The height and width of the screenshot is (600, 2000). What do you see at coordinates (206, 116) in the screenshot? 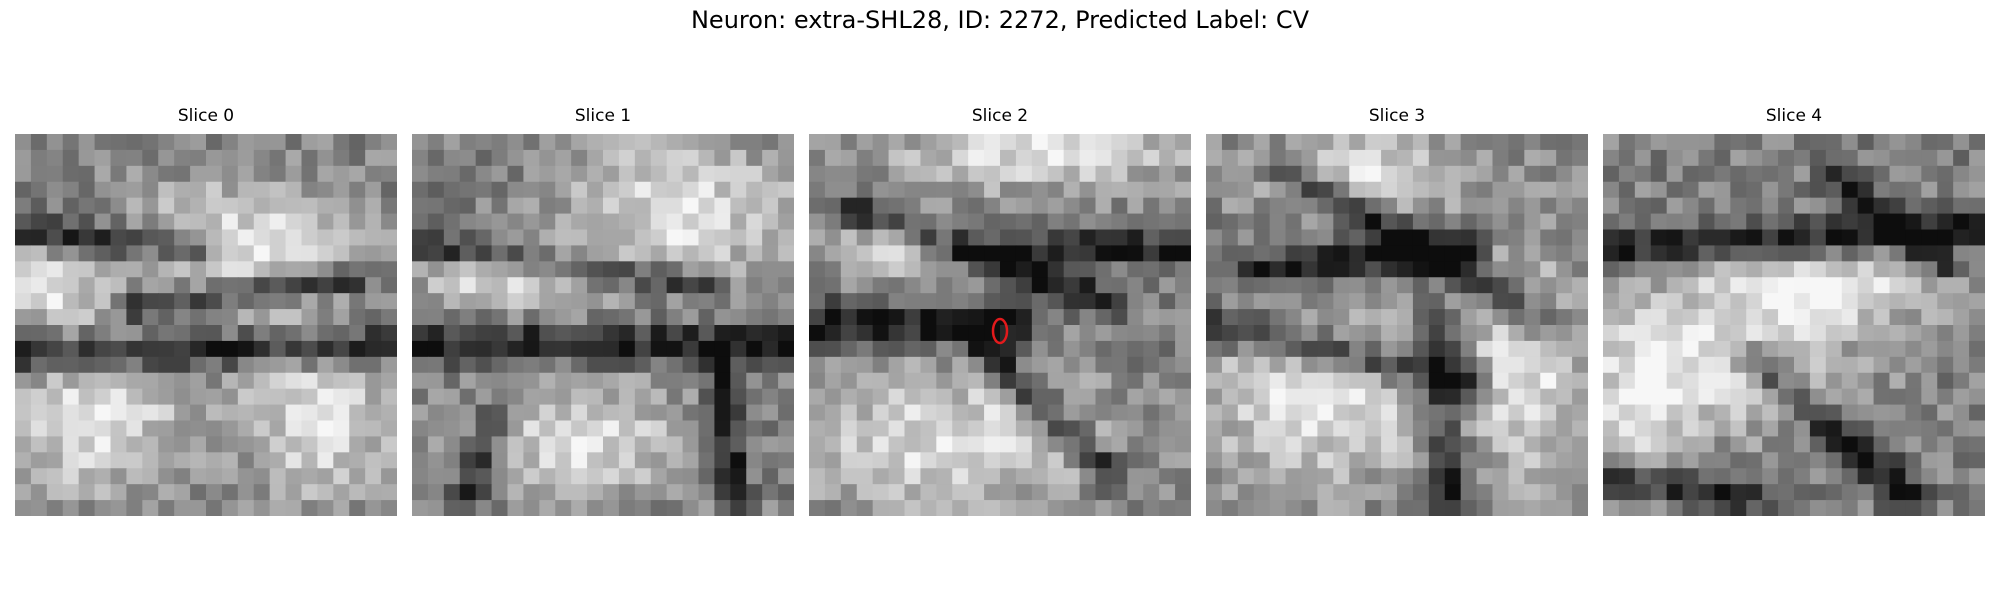
I see `slice-title-0: Slice 0` at bounding box center [206, 116].